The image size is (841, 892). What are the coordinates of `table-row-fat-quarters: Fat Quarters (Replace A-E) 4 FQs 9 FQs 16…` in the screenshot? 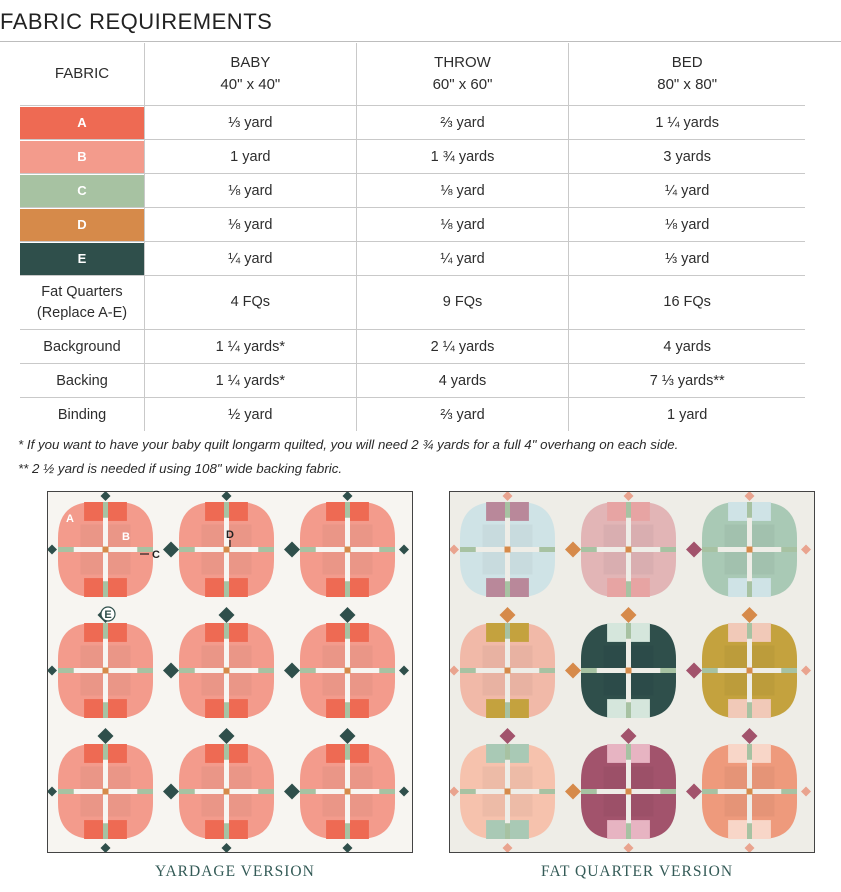 It's located at (412, 302).